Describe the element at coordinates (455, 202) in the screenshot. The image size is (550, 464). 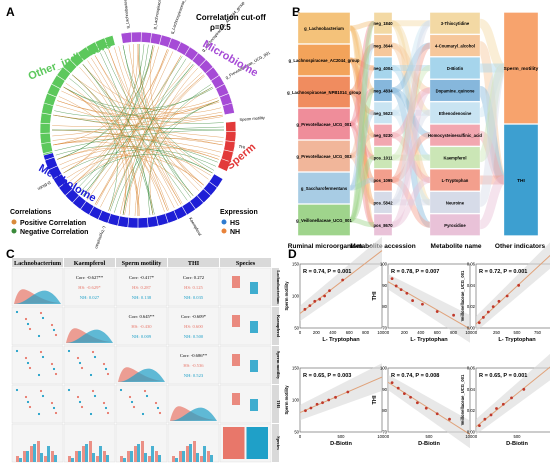
I see `sankey-metabolite-label: Neuroine` at that location.